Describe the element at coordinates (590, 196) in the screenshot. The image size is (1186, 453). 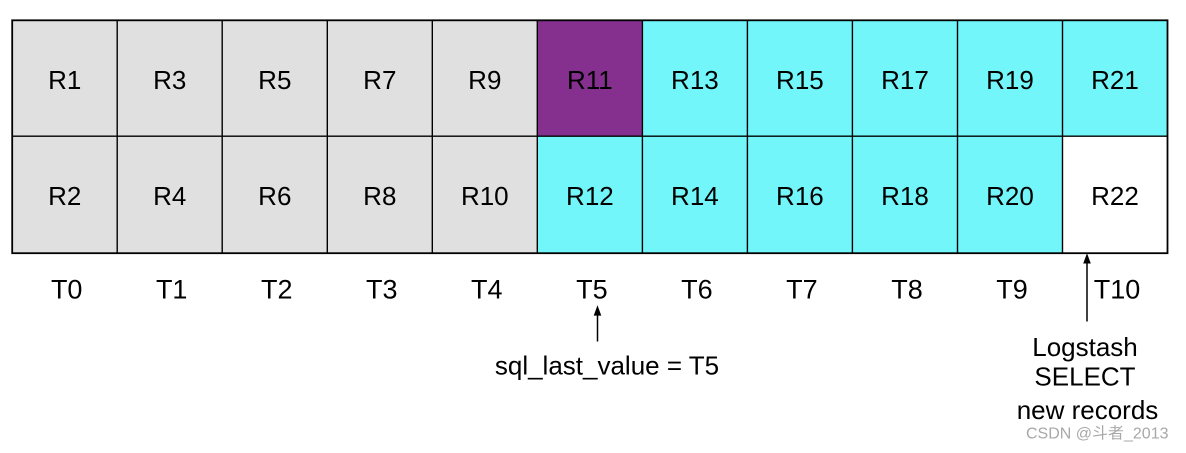
I see `svg-text: R12` at that location.